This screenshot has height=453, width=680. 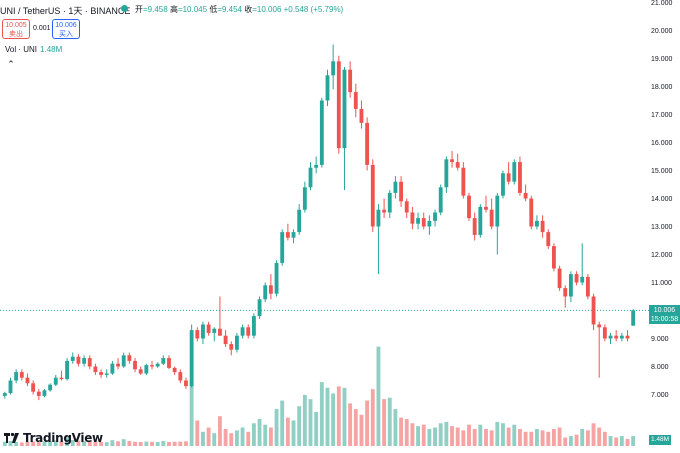 I want to click on open-value: =9.458, so click(x=155, y=9).